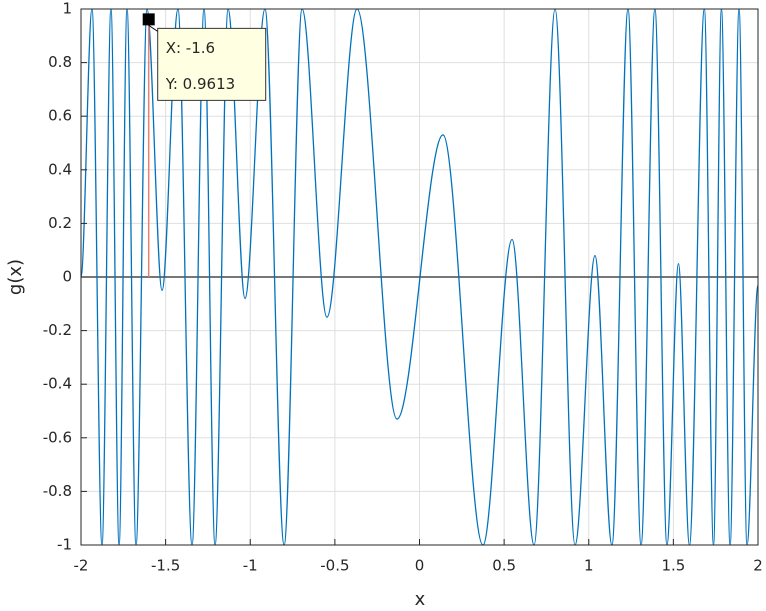  What do you see at coordinates (60, 116) in the screenshot?
I see `y-tick-label: 0.6` at bounding box center [60, 116].